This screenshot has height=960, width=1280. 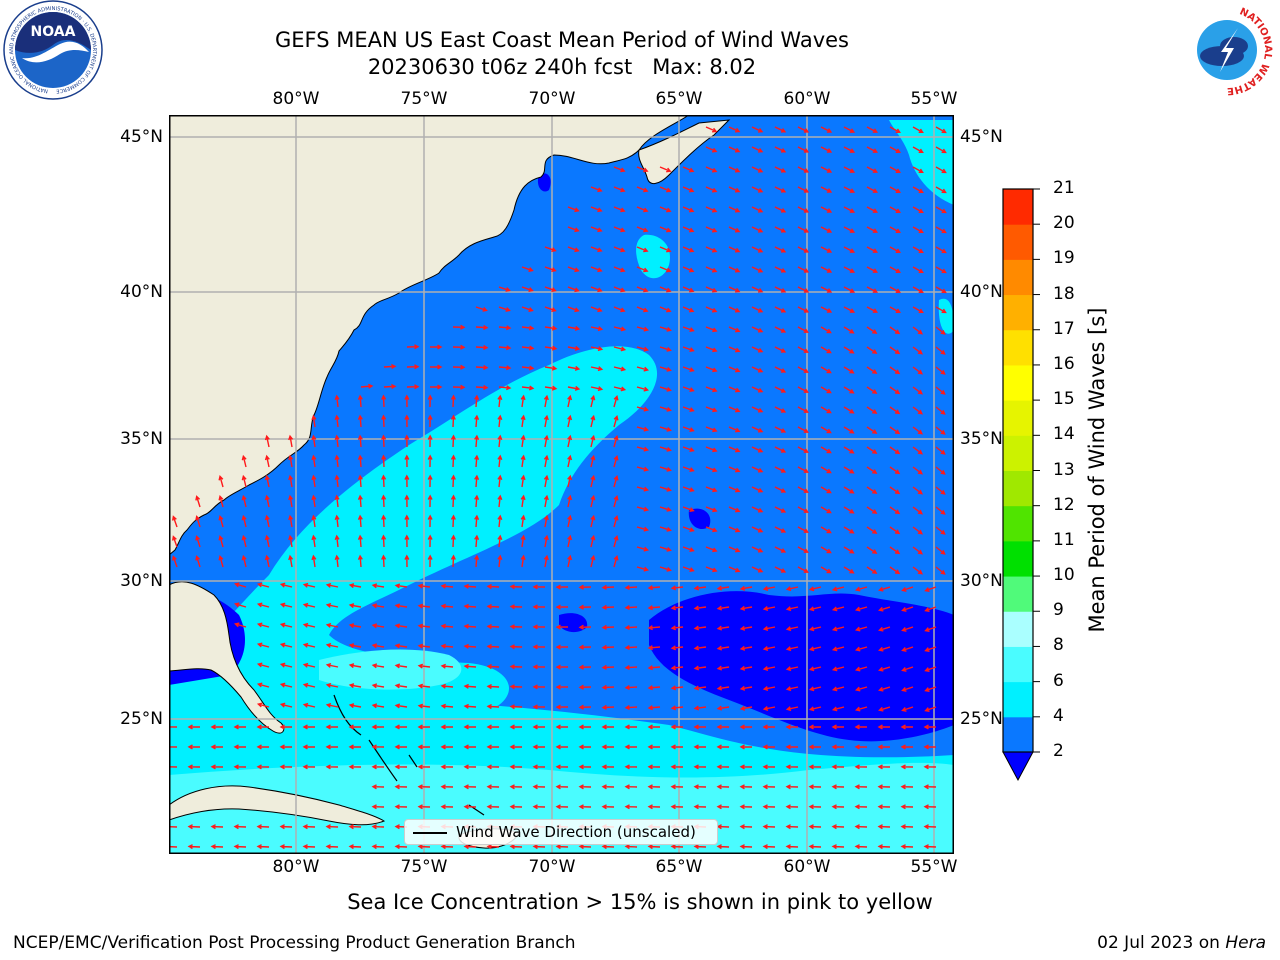 I want to click on footer-date: 02 Jul 2023 on, so click(x=1161, y=943).